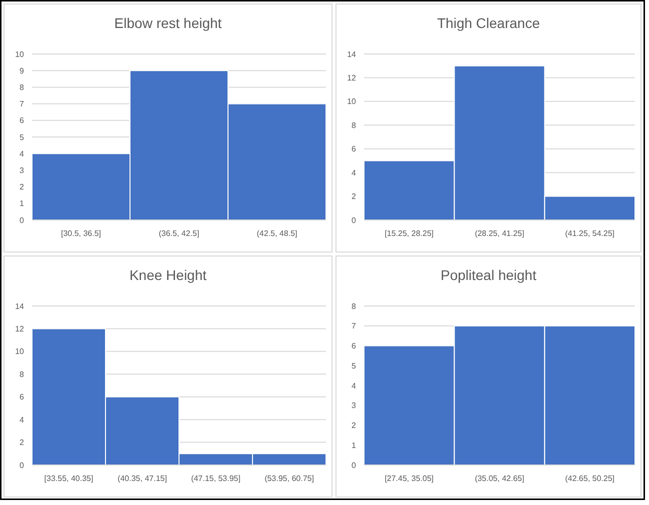 The width and height of the screenshot is (649, 505). Describe the element at coordinates (409, 233) in the screenshot. I see `x-tick-label: [15.25, 28.25]` at that location.